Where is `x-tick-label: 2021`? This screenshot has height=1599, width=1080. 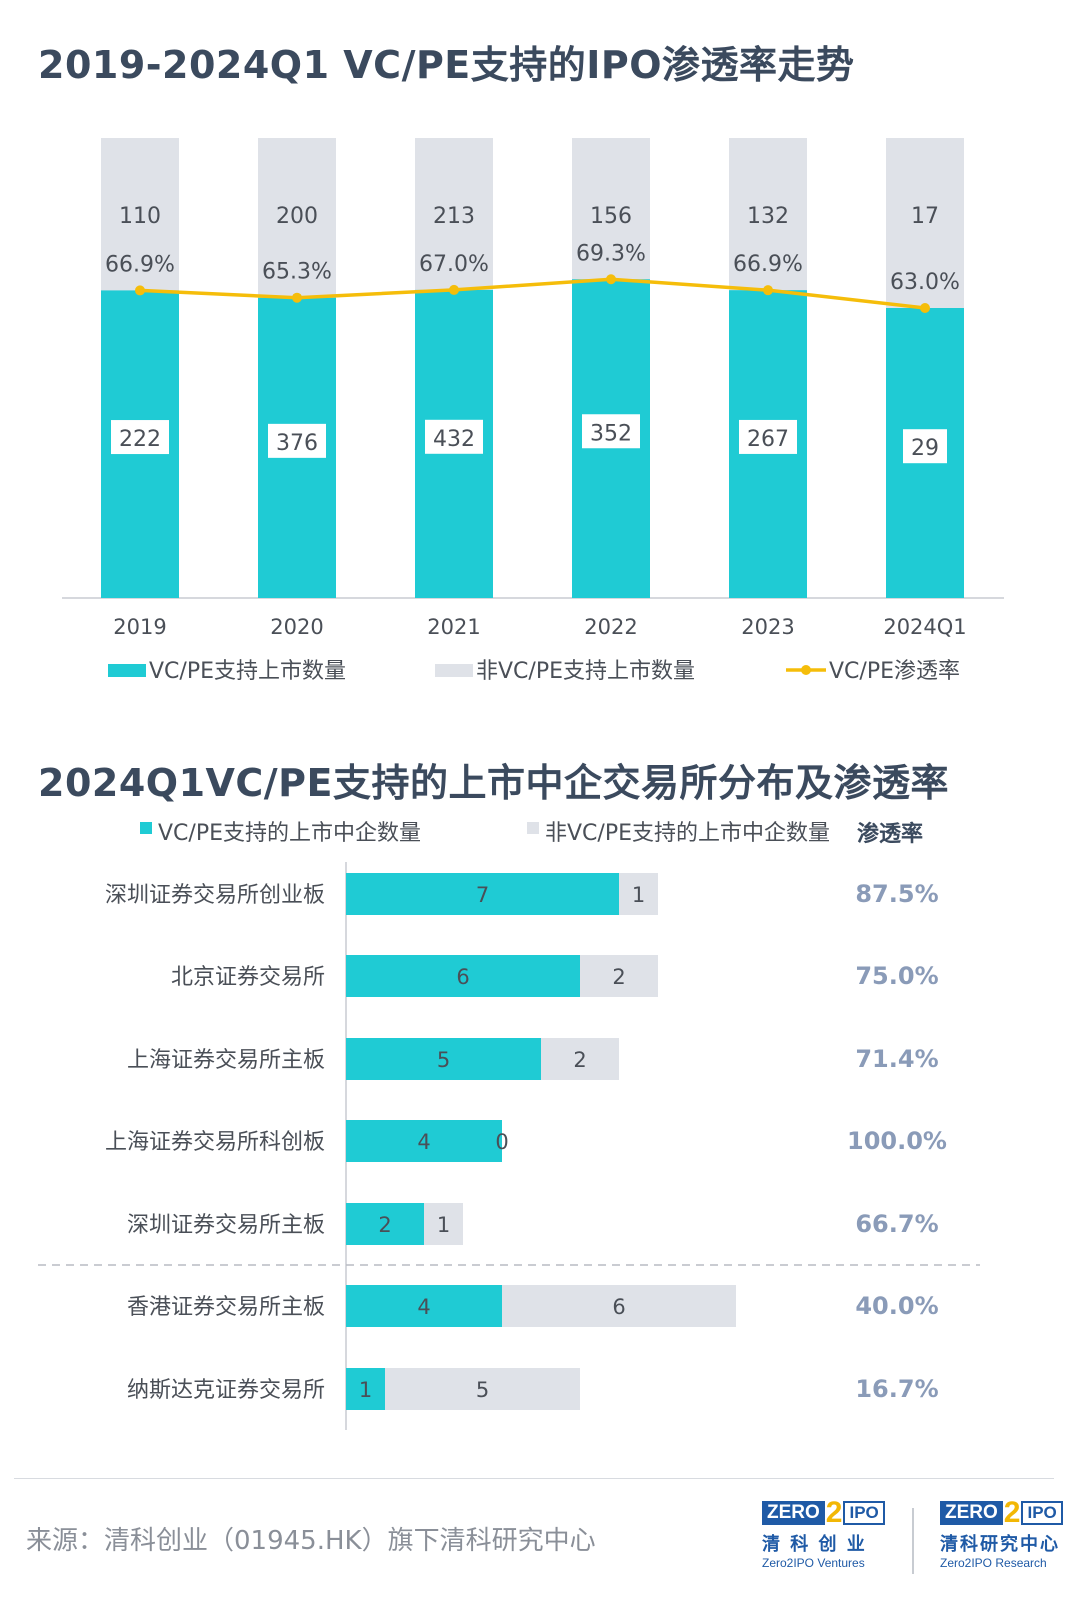
x-tick-label: 2021 is located at coordinates (453, 627).